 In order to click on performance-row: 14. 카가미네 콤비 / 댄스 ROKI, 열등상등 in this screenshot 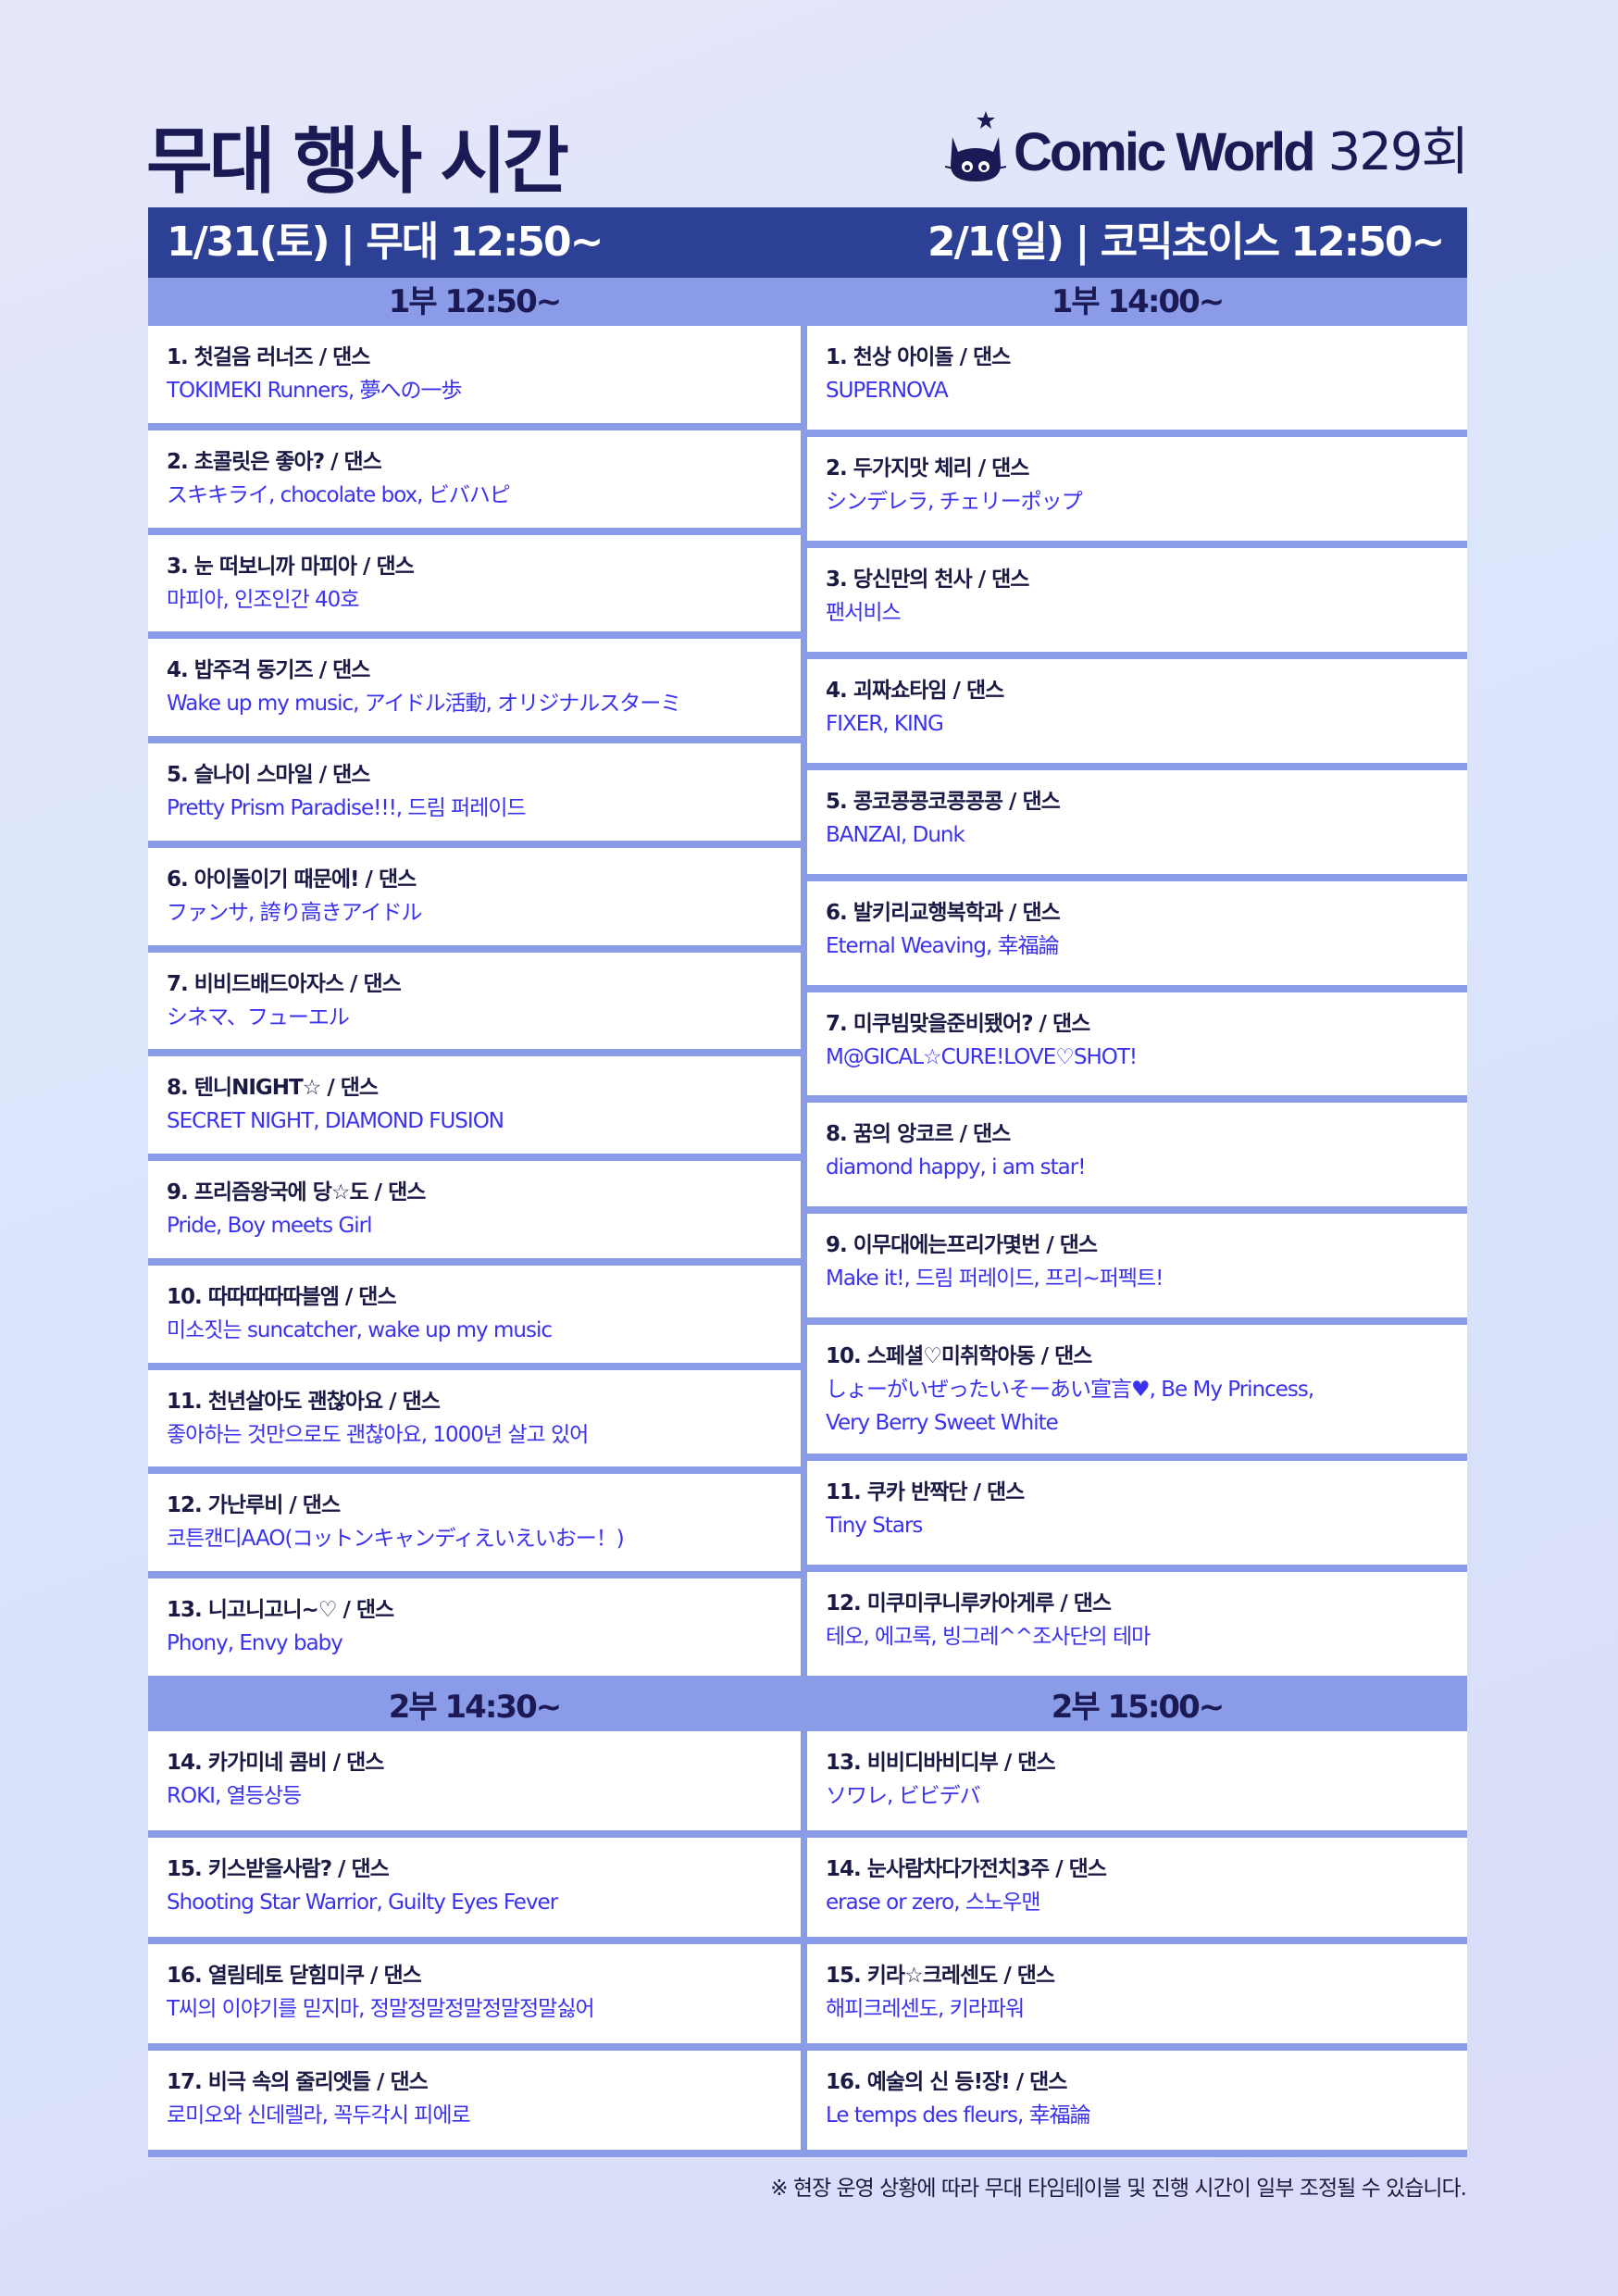, I will do `click(475, 1780)`.